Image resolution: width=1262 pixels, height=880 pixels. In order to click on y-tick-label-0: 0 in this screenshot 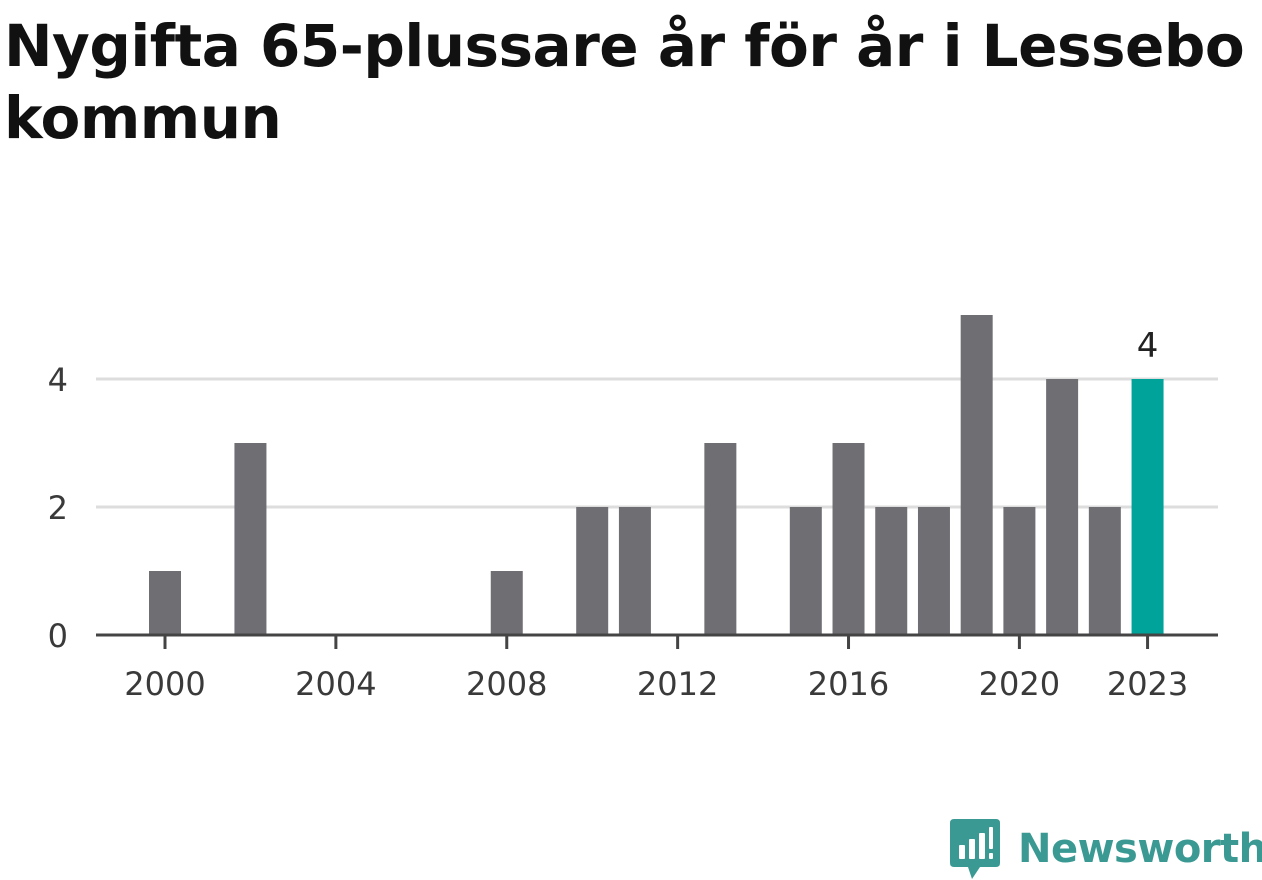, I will do `click(58, 636)`.